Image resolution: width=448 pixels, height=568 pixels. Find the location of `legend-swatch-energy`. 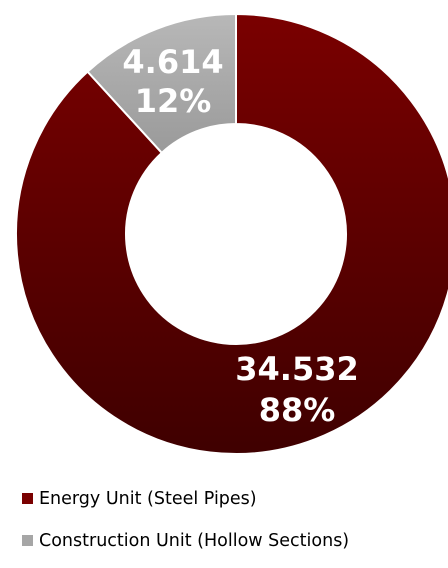

legend-swatch-energy is located at coordinates (27, 498).